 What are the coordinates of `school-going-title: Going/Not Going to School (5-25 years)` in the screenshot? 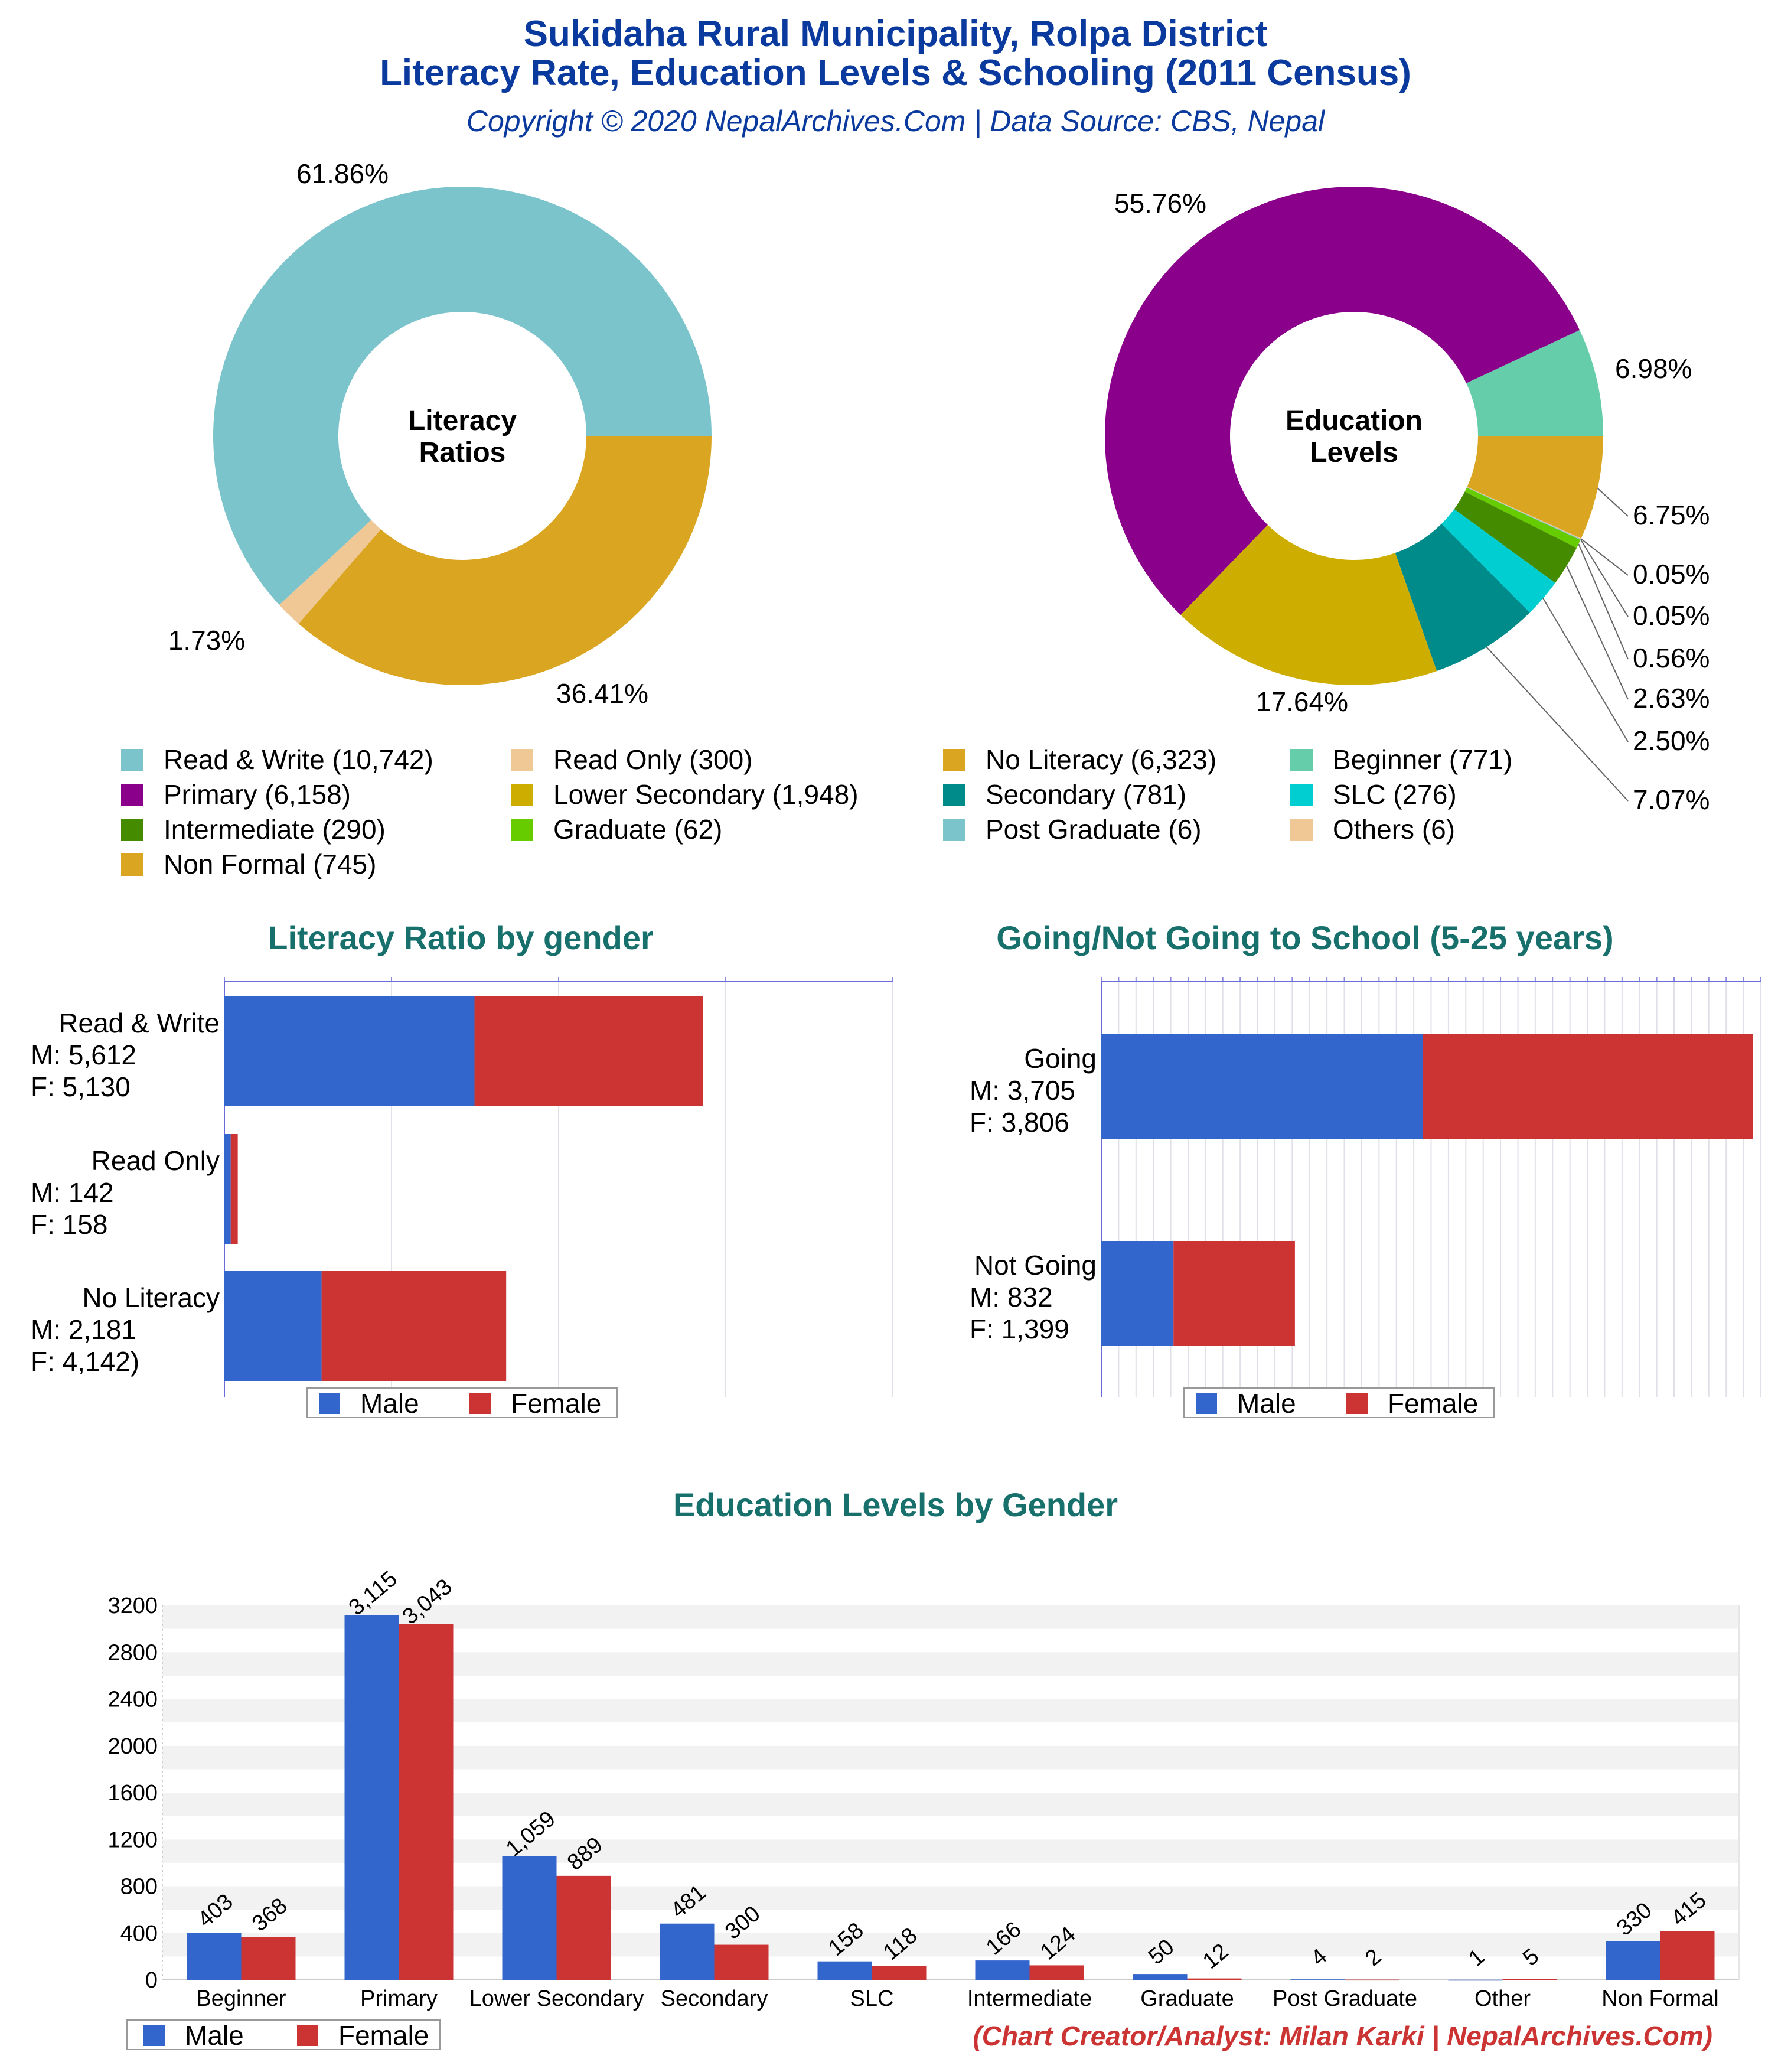 It's located at (1305, 937).